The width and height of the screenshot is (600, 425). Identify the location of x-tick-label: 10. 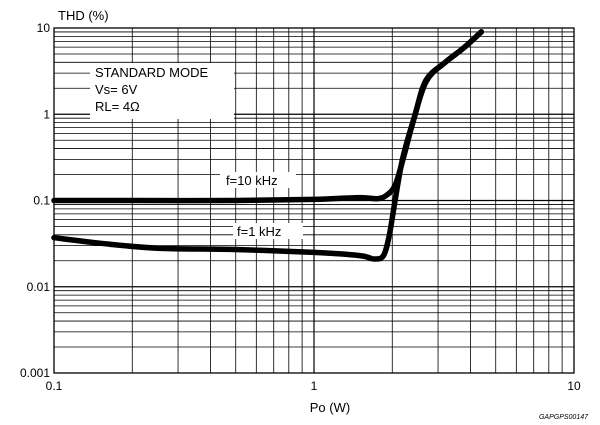
(574, 386).